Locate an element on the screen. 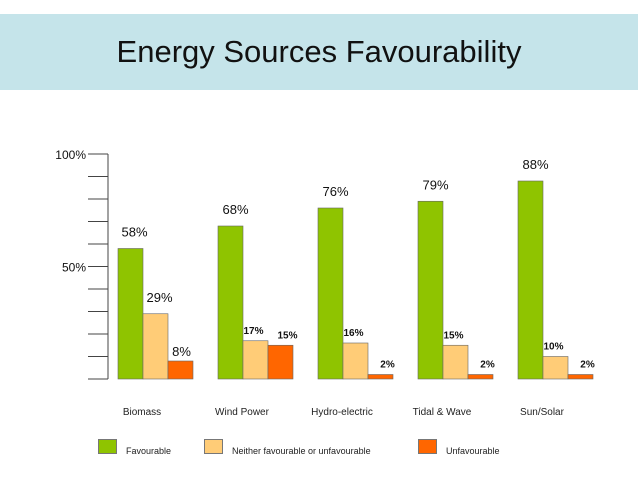 This screenshot has height=479, width=638. legend-swatch-unfavourable is located at coordinates (427, 446).